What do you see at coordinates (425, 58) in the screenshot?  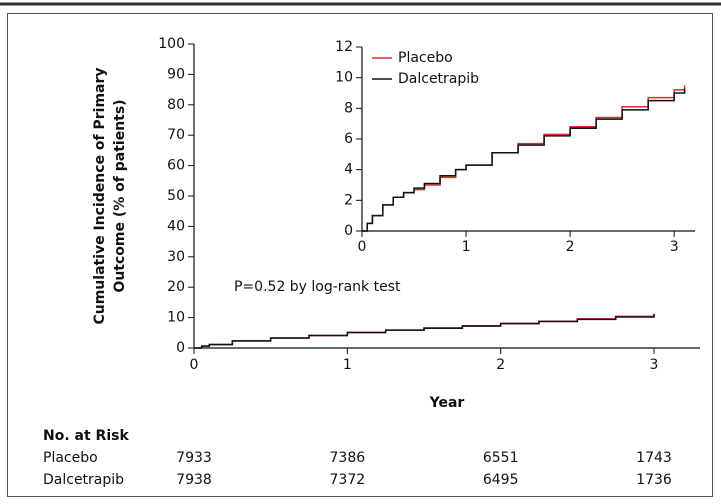 I see `legend-label: Placebo` at bounding box center [425, 58].